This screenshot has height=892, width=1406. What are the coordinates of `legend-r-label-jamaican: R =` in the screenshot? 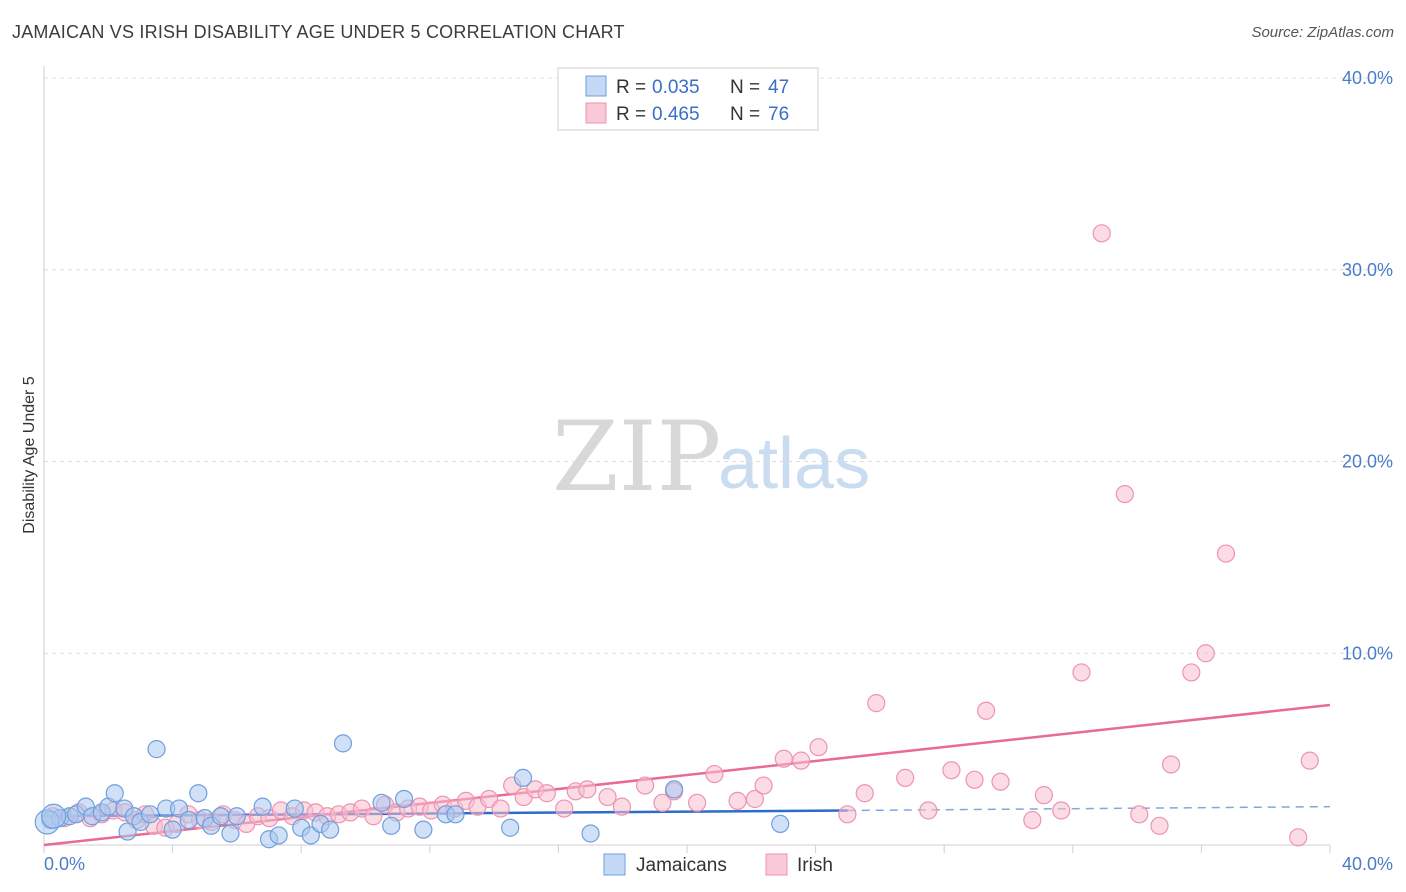 It's located at (631, 87).